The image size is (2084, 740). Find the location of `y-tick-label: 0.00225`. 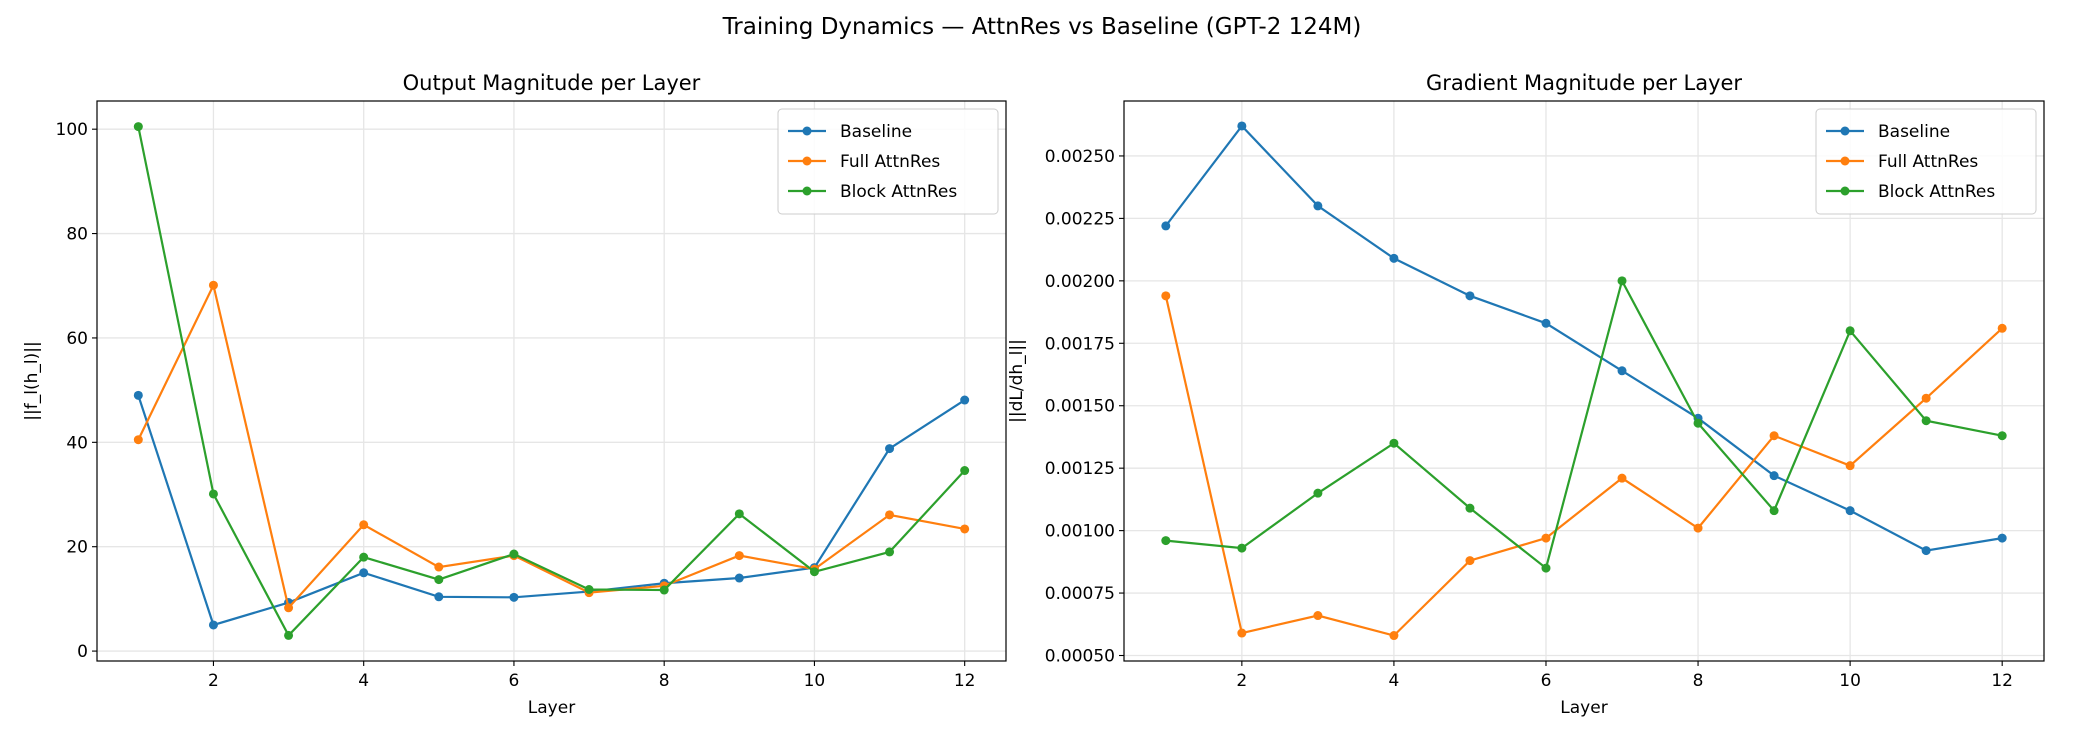

y-tick-label: 0.00225 is located at coordinates (1080, 219).